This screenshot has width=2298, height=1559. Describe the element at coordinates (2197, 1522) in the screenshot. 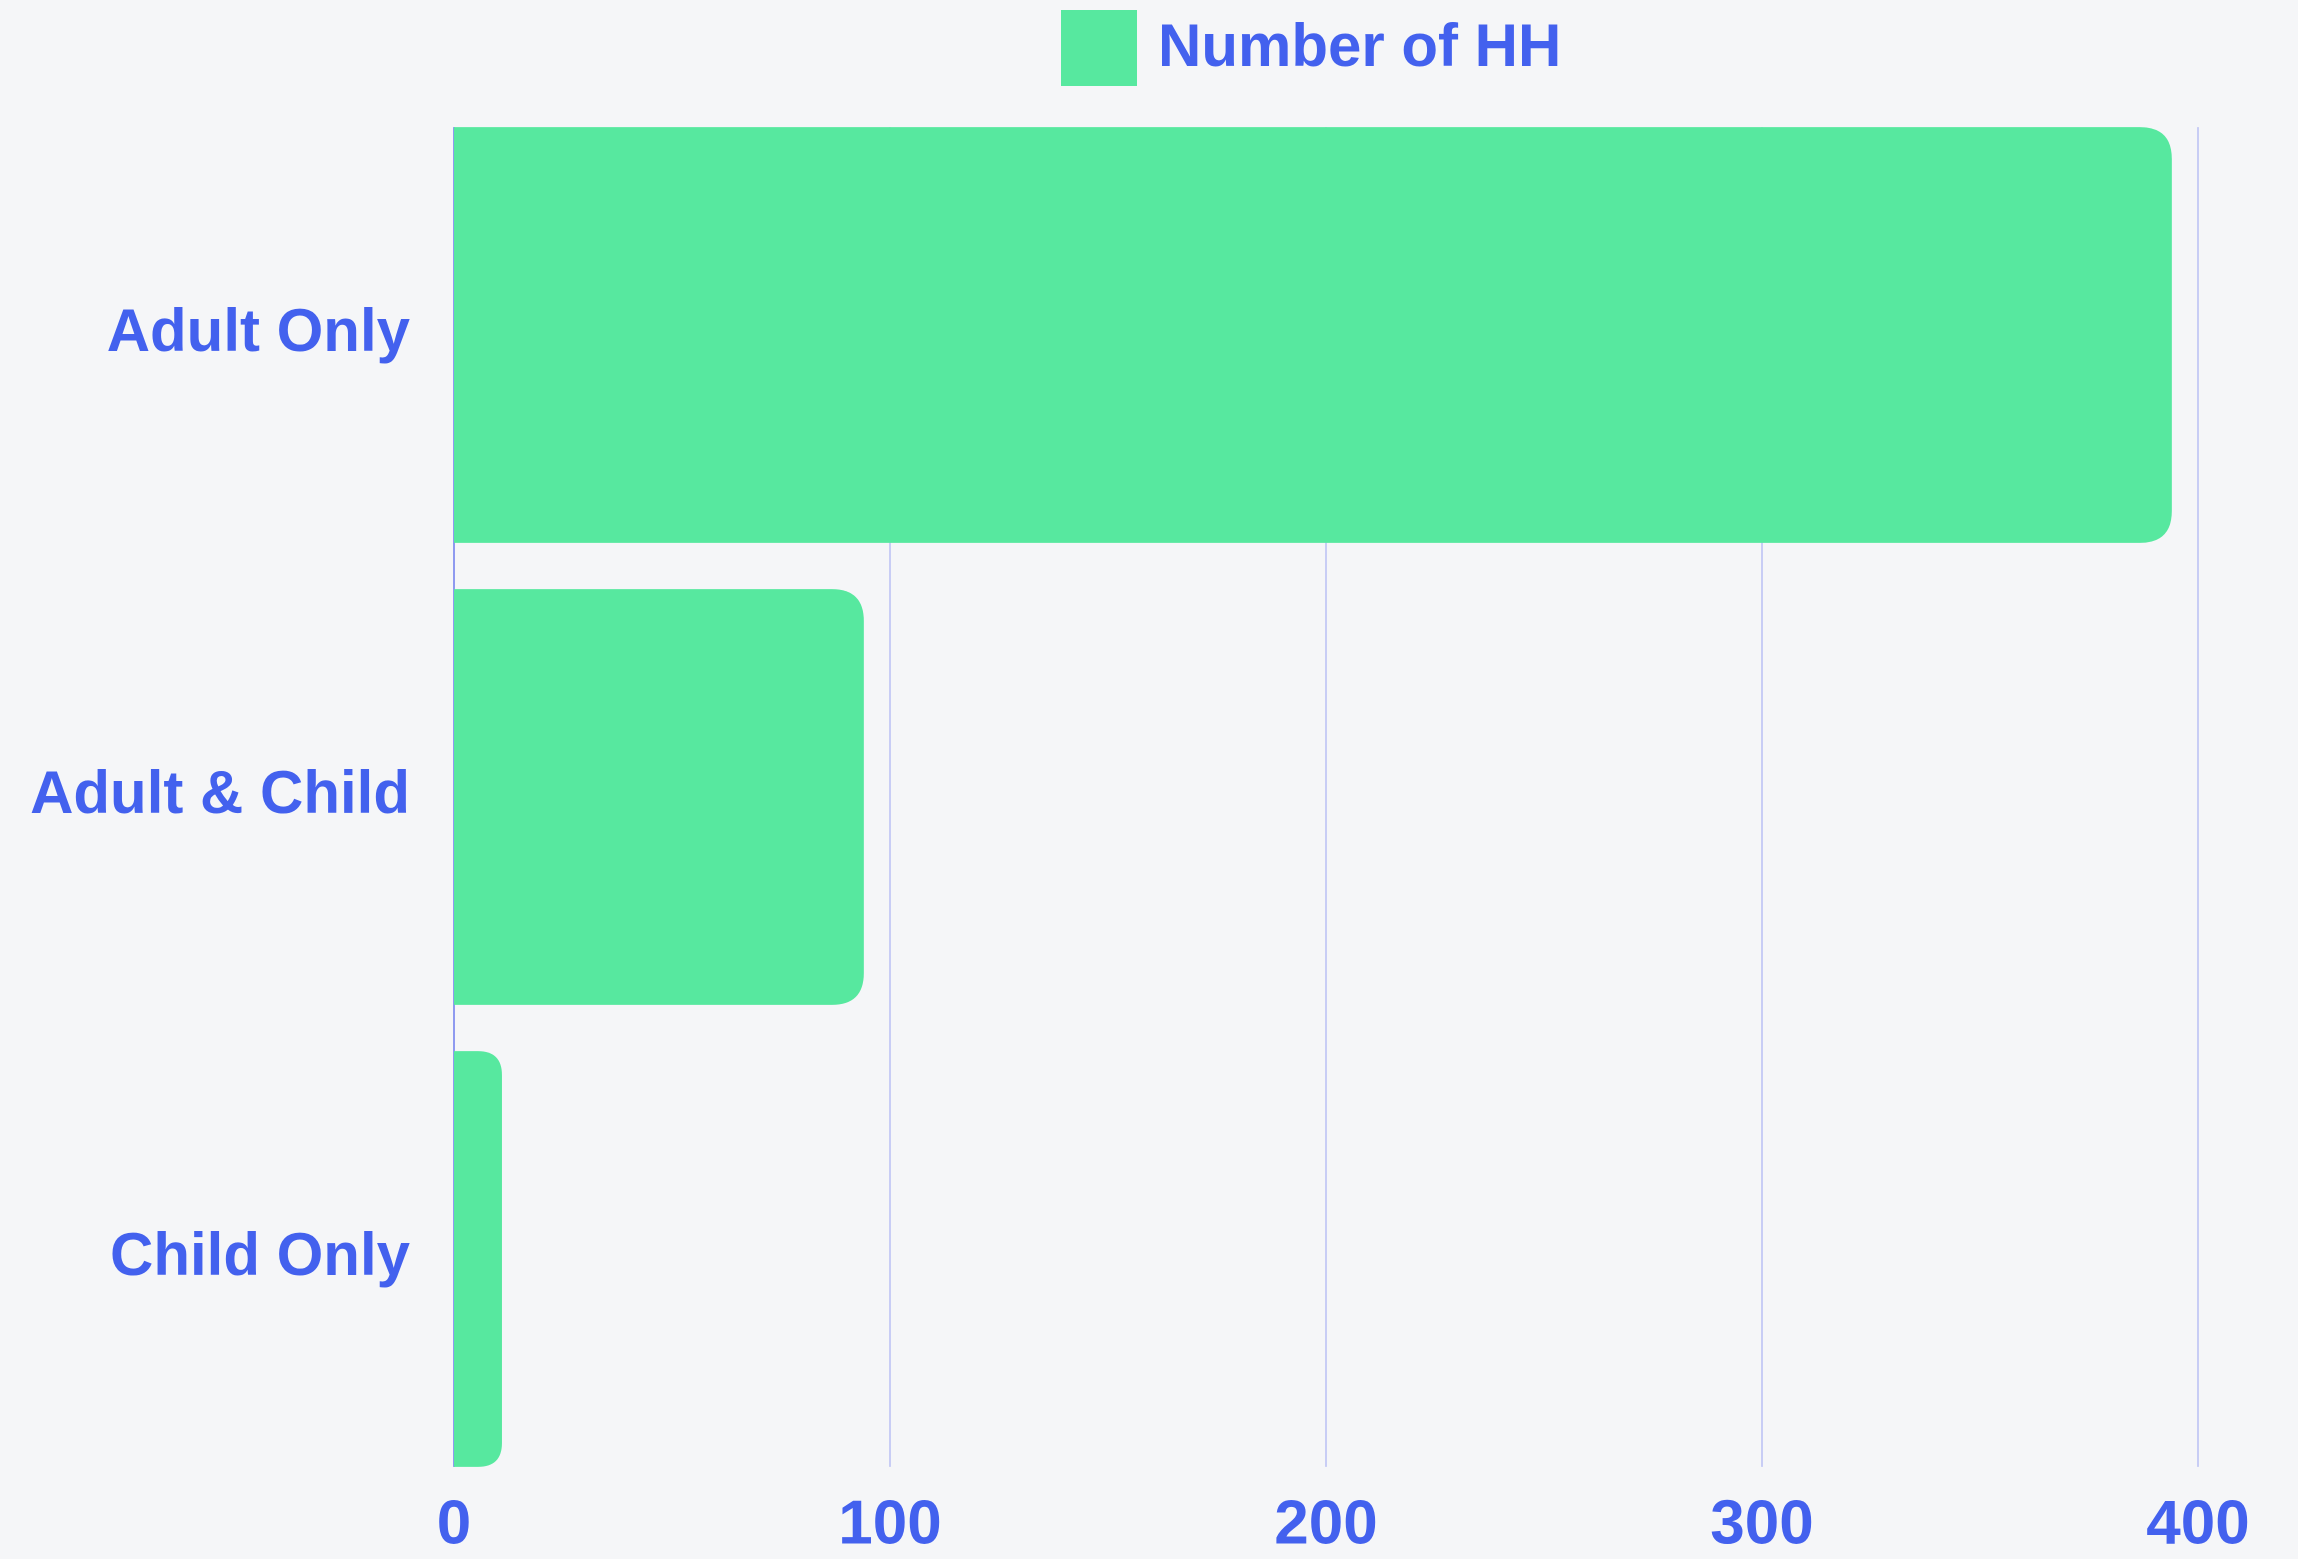

I see `x-tick-label: 400` at that location.